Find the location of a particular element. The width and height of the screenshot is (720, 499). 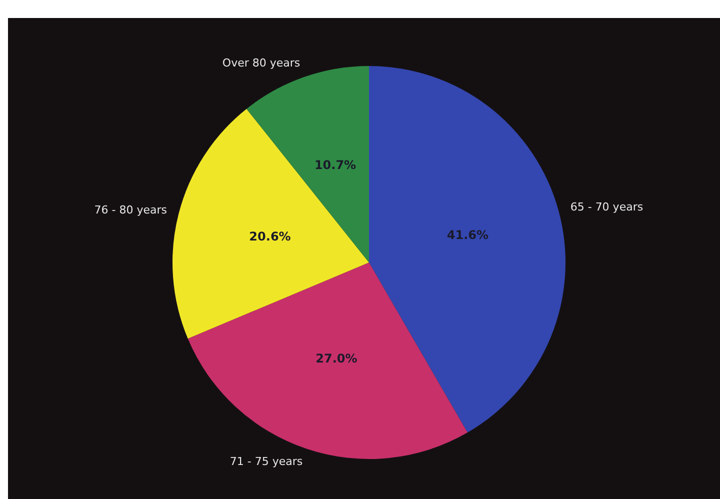

slice-label: 71 - 75 years is located at coordinates (266, 461).